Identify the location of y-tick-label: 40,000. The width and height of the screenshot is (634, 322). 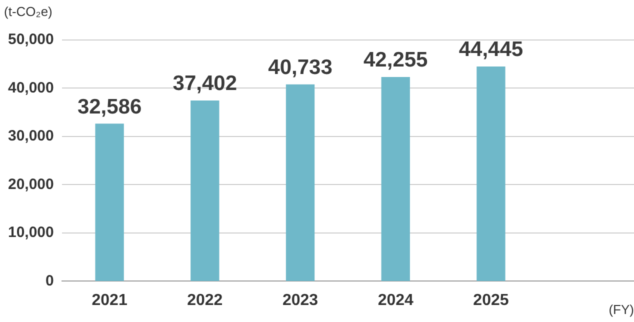
(31, 87).